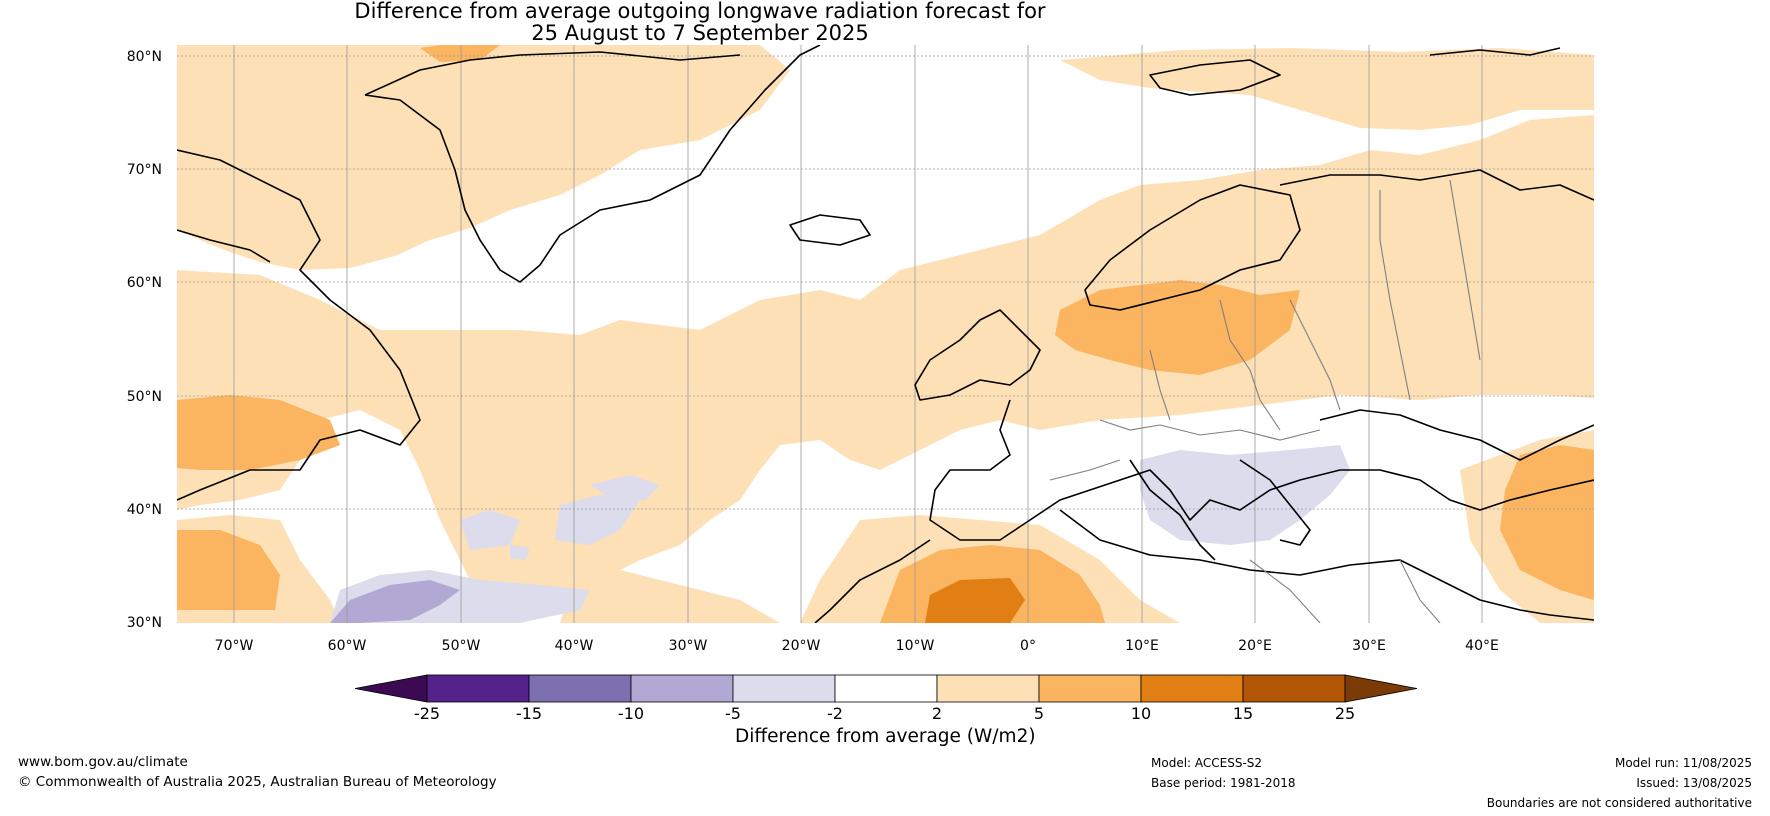 This screenshot has width=1770, height=816. Describe the element at coordinates (1223, 783) in the screenshot. I see `footer-base-period: Base period: 1981-2018` at that location.